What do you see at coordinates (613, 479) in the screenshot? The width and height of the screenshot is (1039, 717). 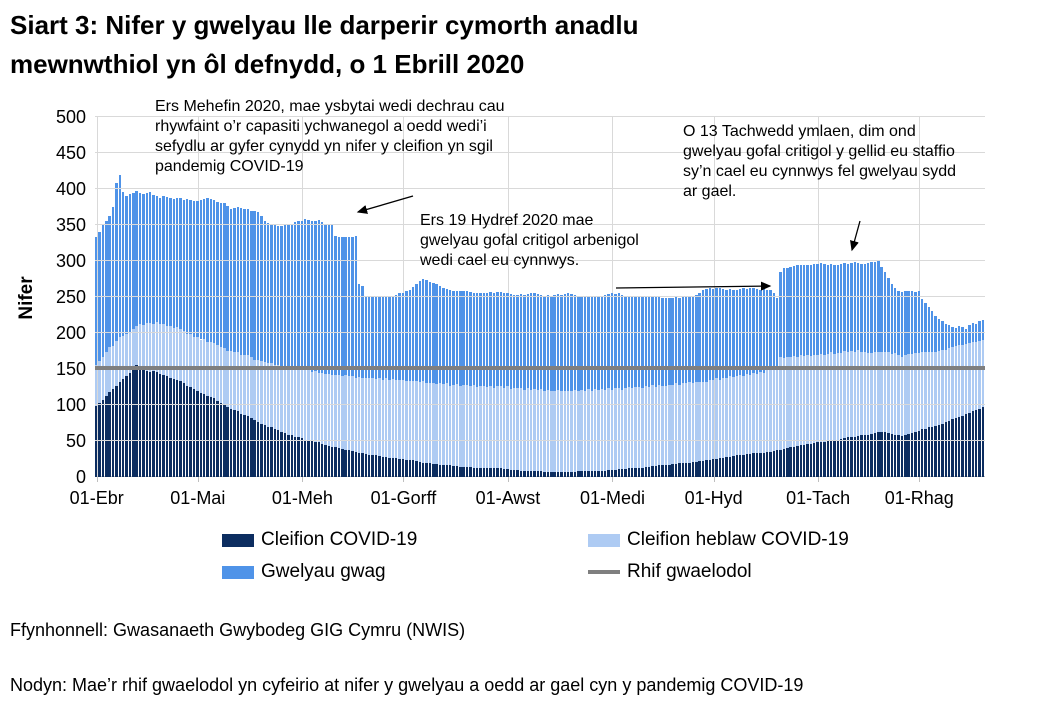 I see `x-axis-tick-mark` at bounding box center [613, 479].